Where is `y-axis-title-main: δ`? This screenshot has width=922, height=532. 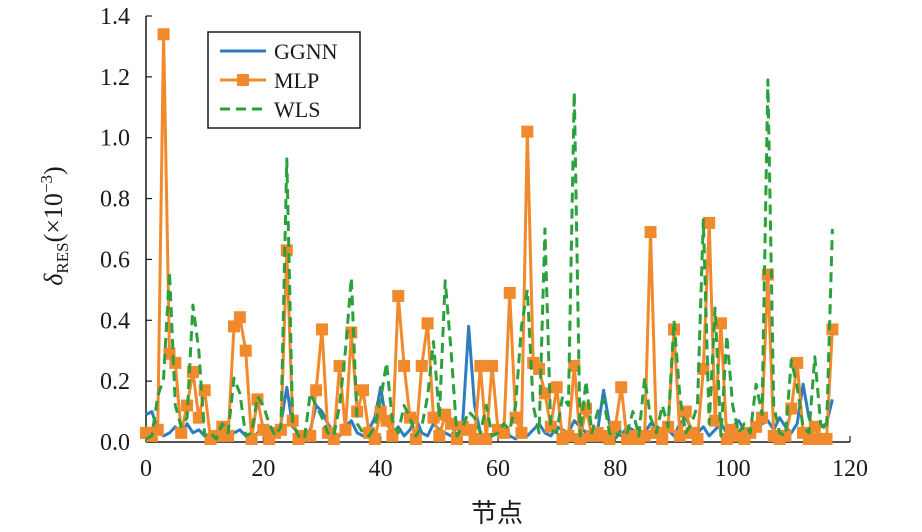 y-axis-title-main: δ is located at coordinates (53, 279).